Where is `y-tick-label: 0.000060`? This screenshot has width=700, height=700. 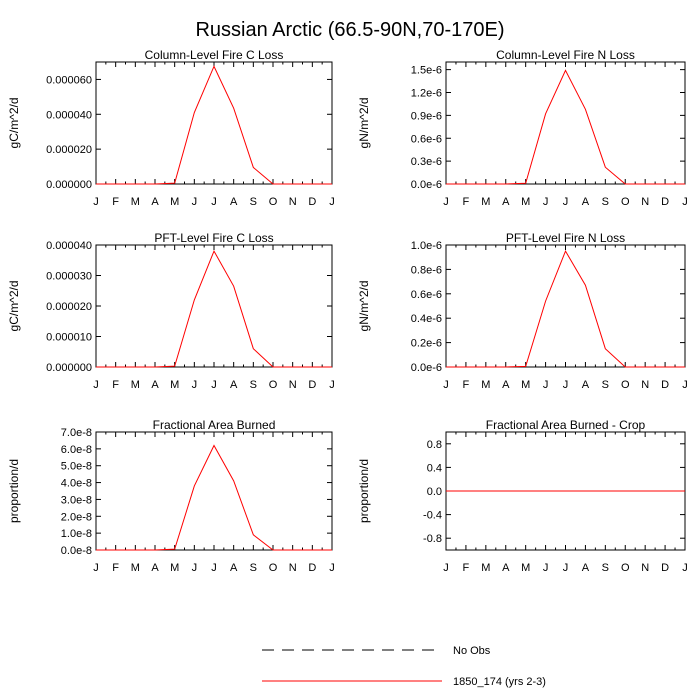
y-tick-label: 0.000060 is located at coordinates (69, 80).